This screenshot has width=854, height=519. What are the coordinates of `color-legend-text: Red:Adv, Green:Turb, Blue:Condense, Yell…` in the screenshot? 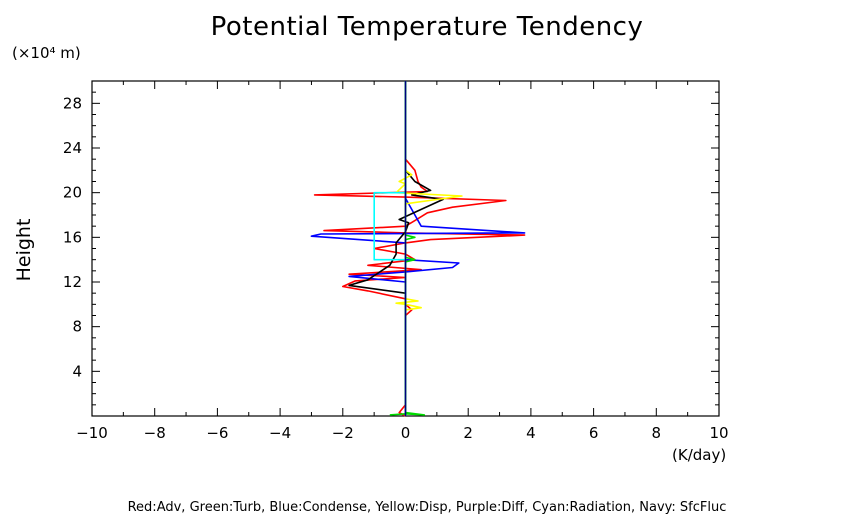 It's located at (427, 507).